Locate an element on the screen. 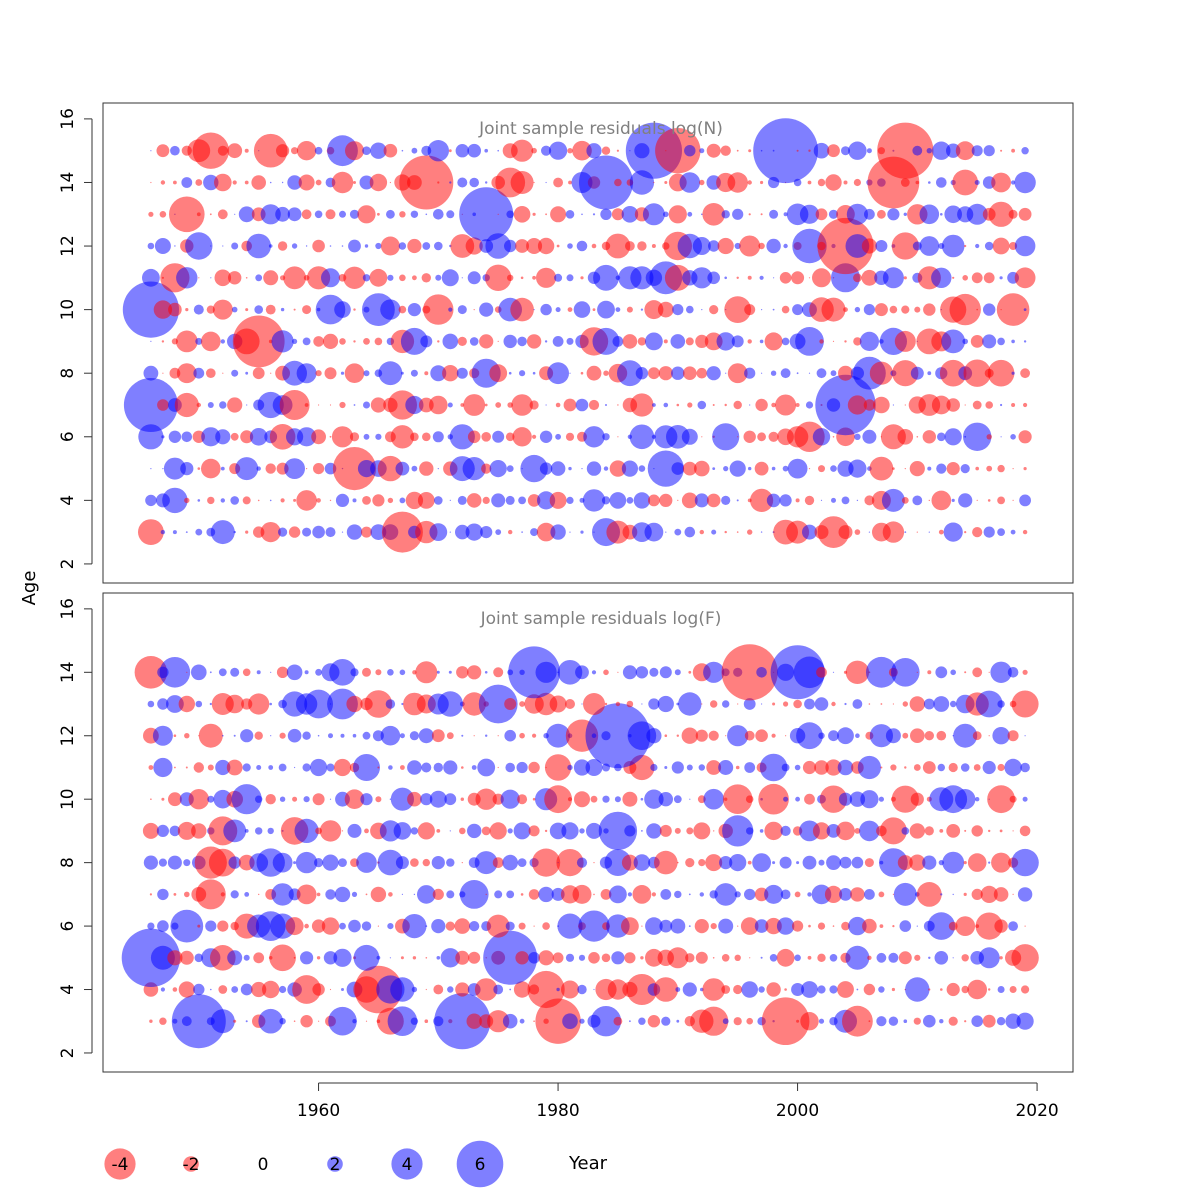 Image resolution: width=1200 pixels, height=1204 pixels. y-tick-label: 4 is located at coordinates (68, 989).